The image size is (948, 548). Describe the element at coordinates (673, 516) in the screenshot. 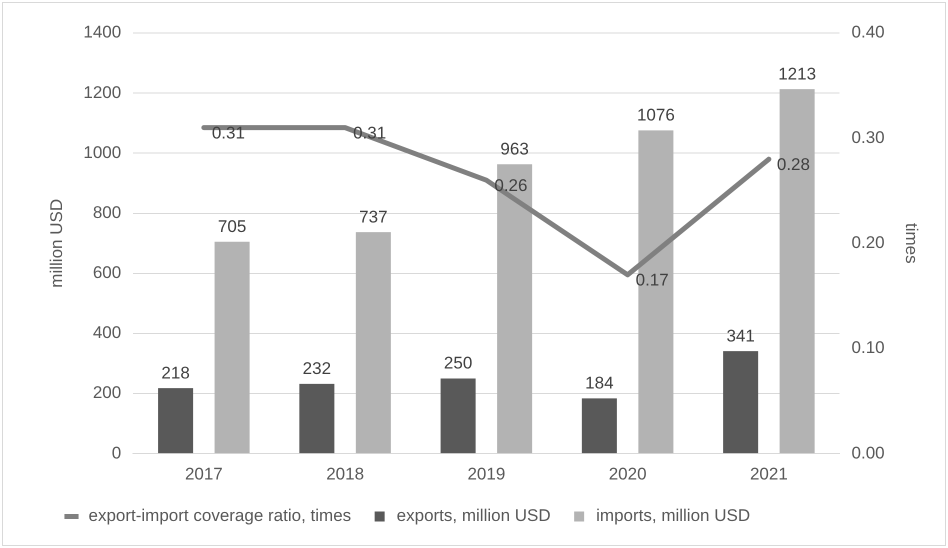

I see `legend-label: imports, million USD` at that location.